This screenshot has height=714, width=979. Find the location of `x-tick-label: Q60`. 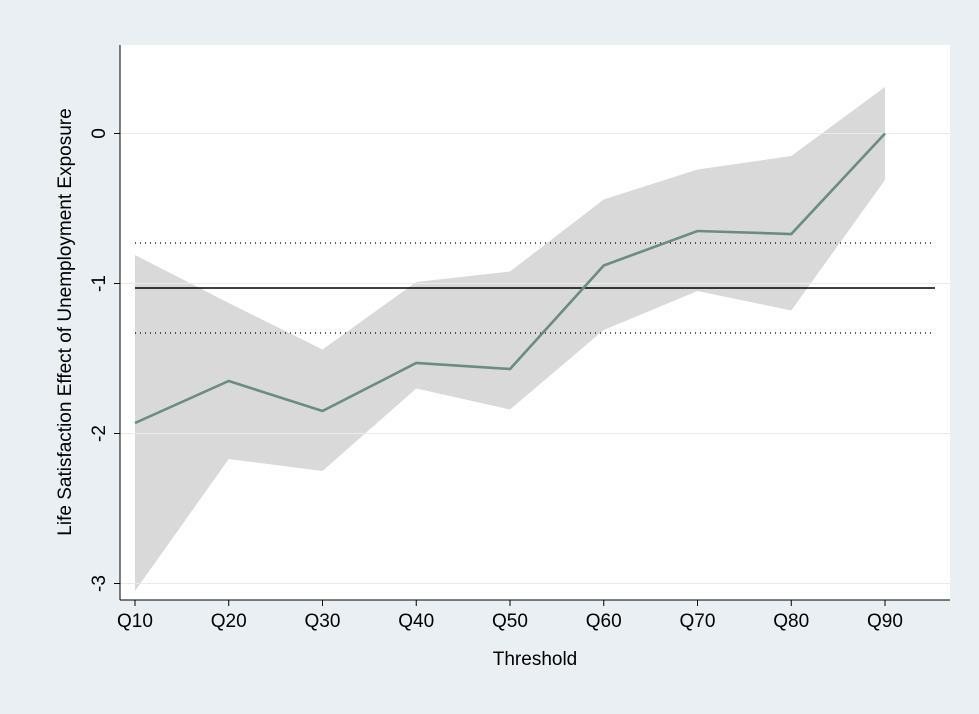

x-tick-label: Q60 is located at coordinates (604, 621).